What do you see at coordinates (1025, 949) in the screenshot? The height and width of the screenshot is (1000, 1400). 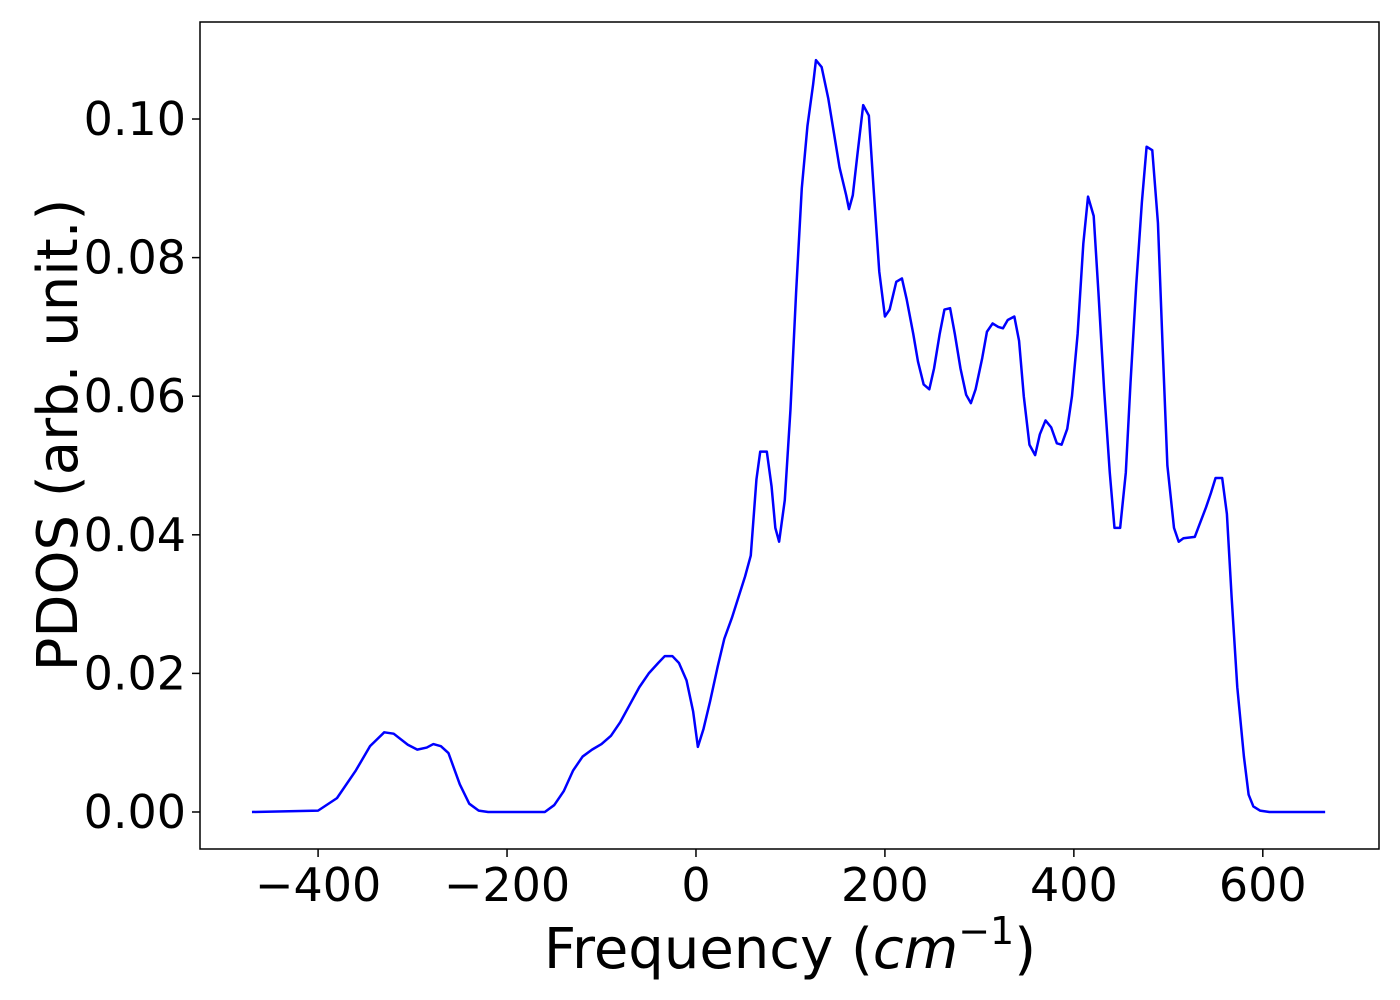 I see `x-label-close: )` at bounding box center [1025, 949].